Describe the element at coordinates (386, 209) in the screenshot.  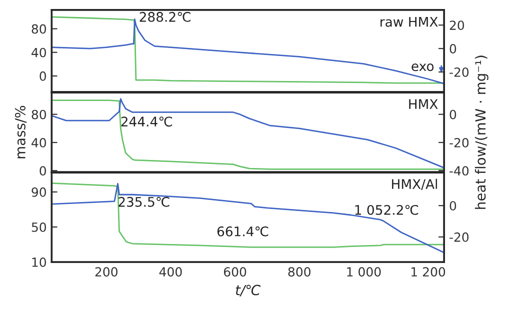
I see `annotation: 1 052.2℃` at that location.